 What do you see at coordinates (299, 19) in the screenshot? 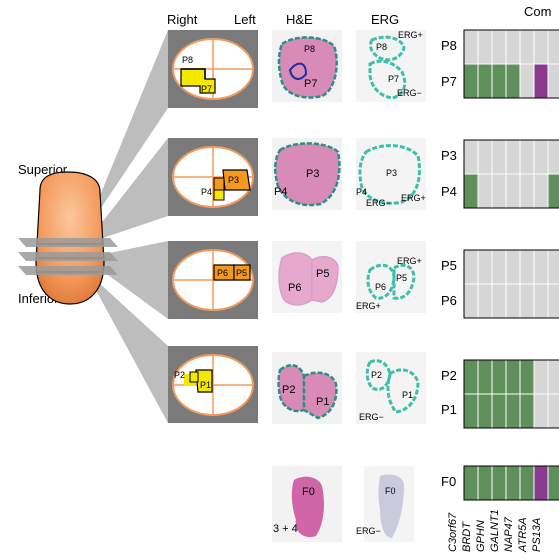
I see `header-he: H&E` at bounding box center [299, 19].